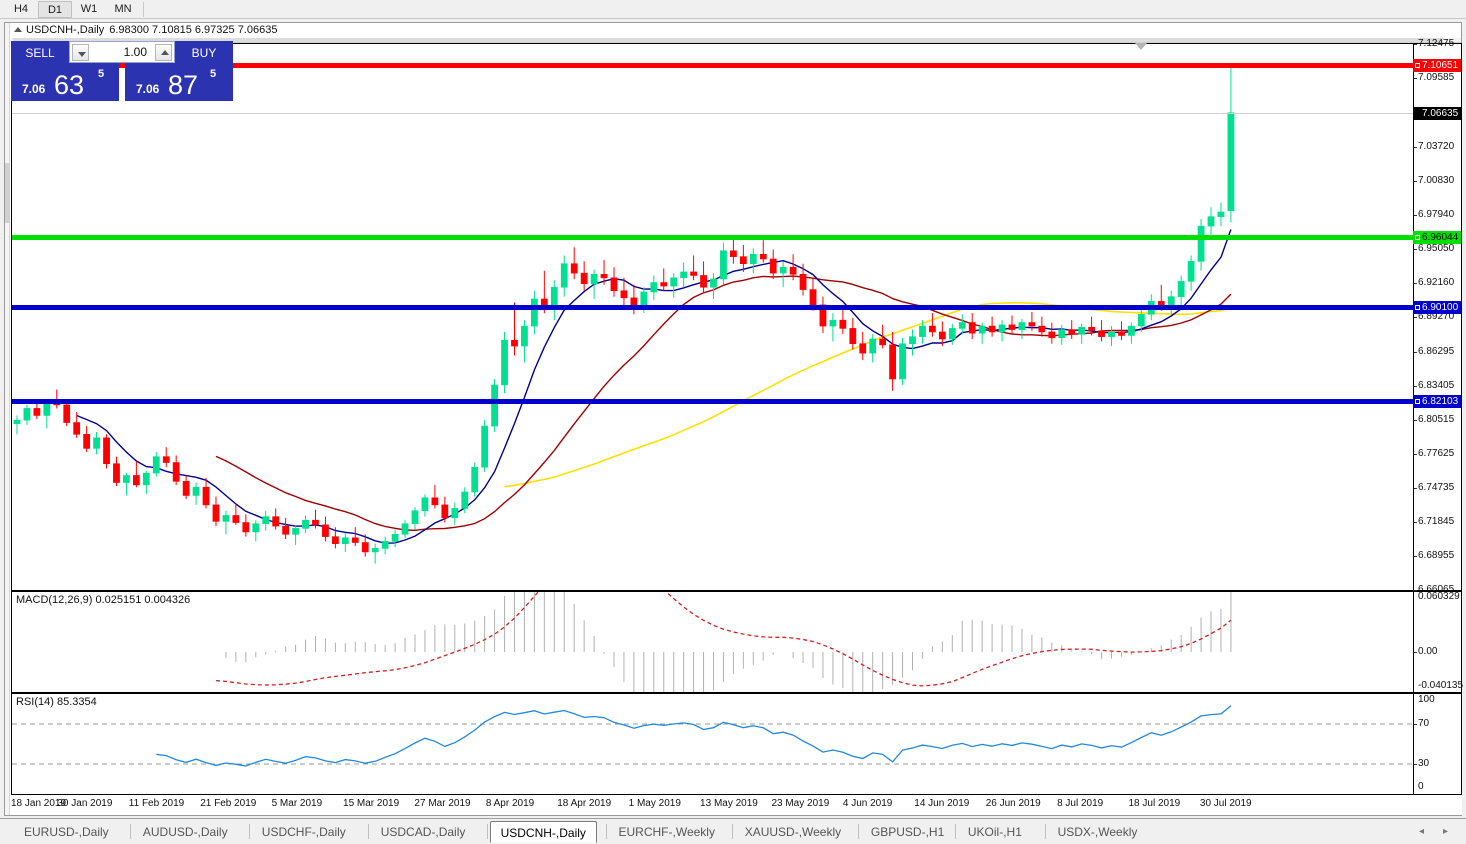 The height and width of the screenshot is (844, 1466). I want to click on price-level-value: 7.06635, so click(1440, 113).